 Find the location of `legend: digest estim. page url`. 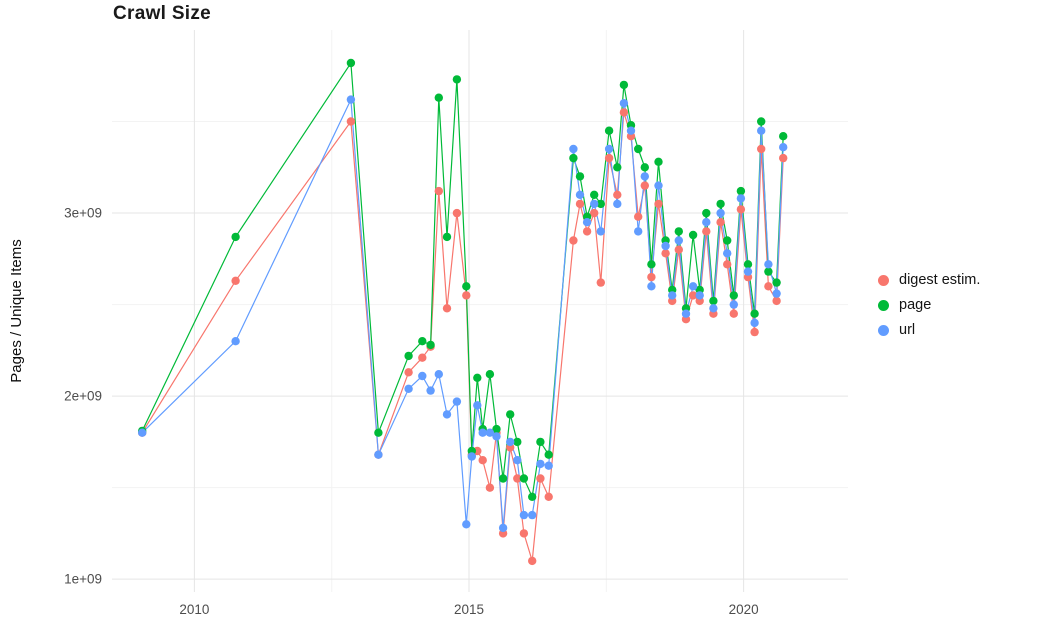

legend: digest estim. page url is located at coordinates (929, 305).